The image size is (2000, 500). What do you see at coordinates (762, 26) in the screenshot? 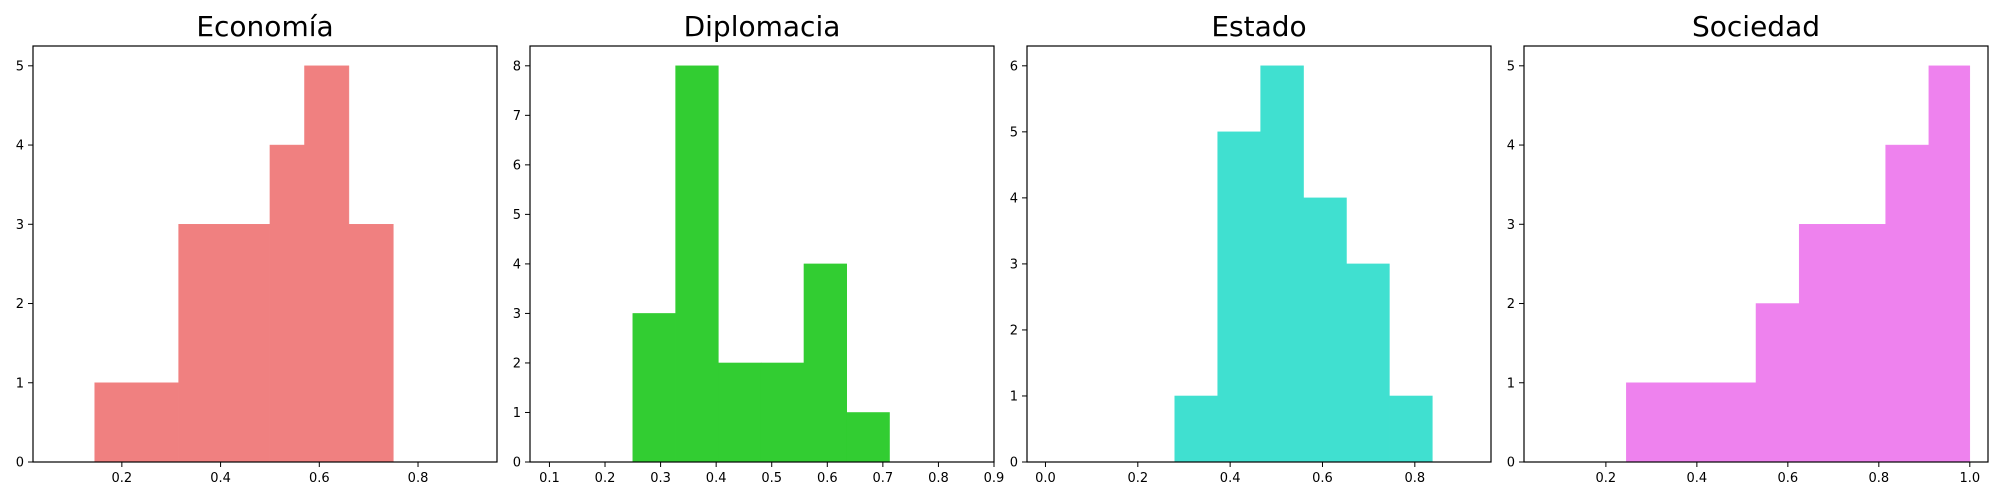
I see `chart-title: Diplomacia` at bounding box center [762, 26].